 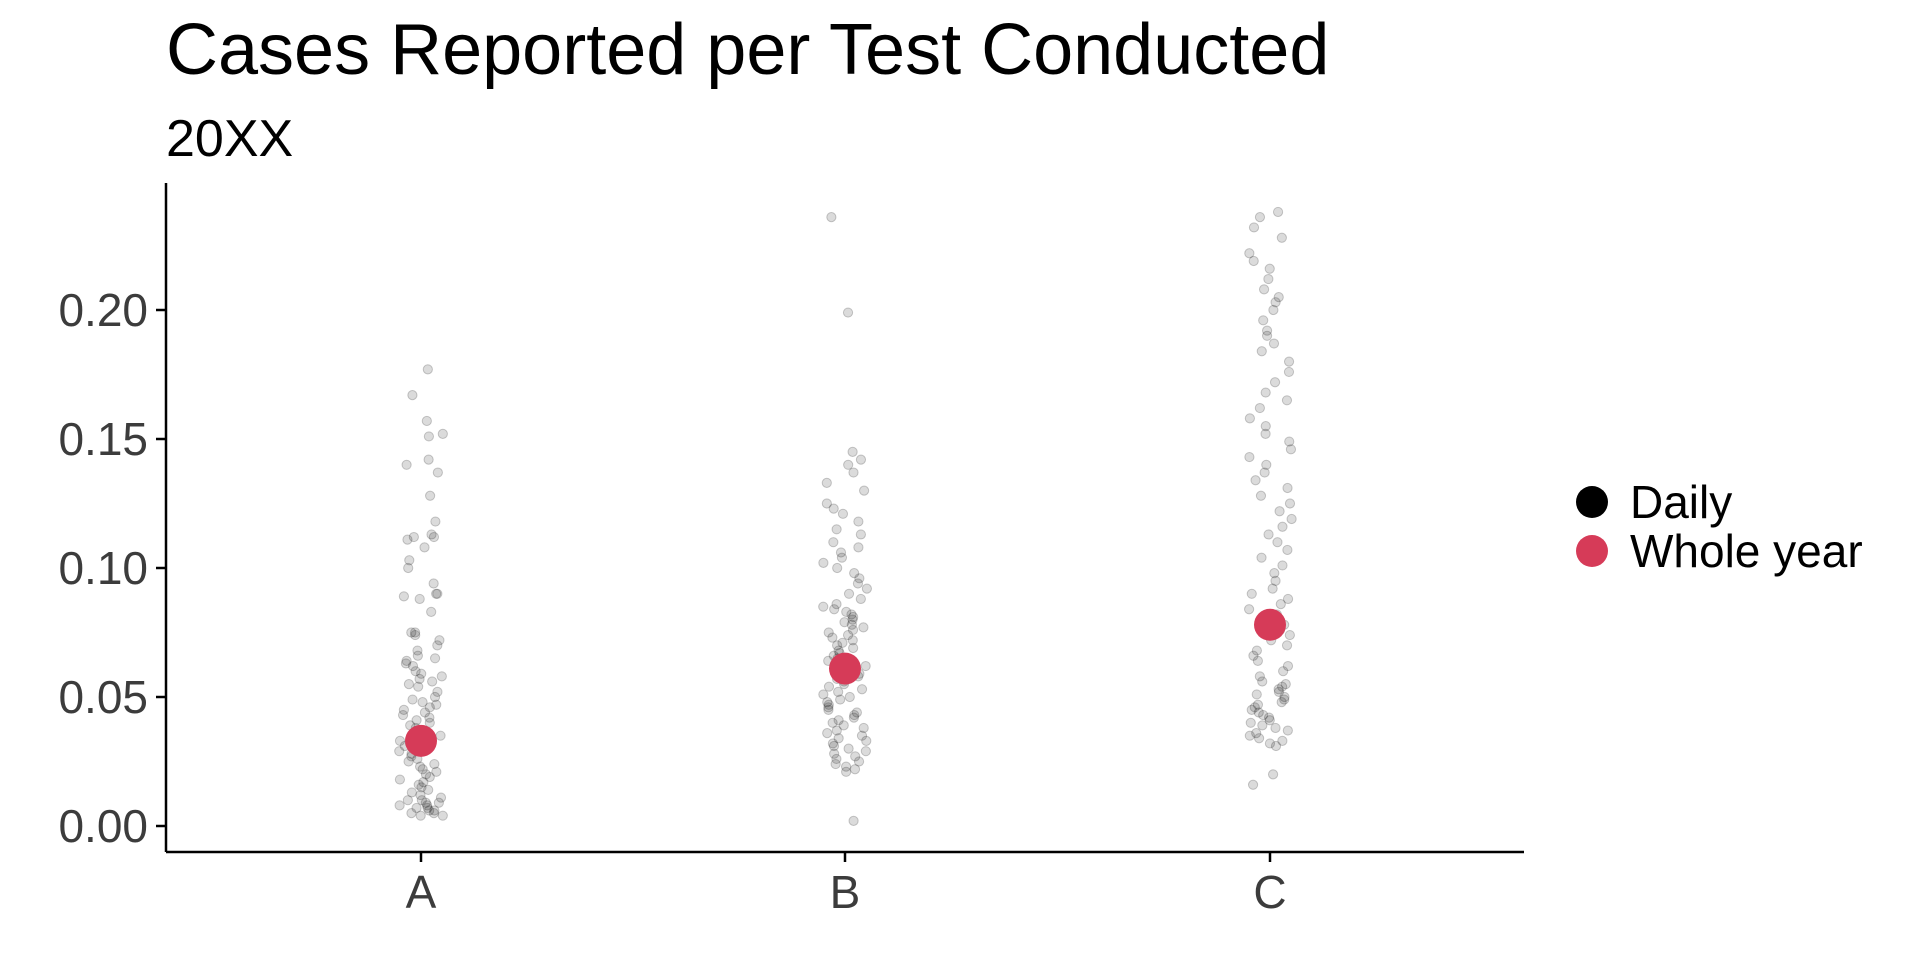 I want to click on chart-subtitle: 20XX, so click(x=229, y=139).